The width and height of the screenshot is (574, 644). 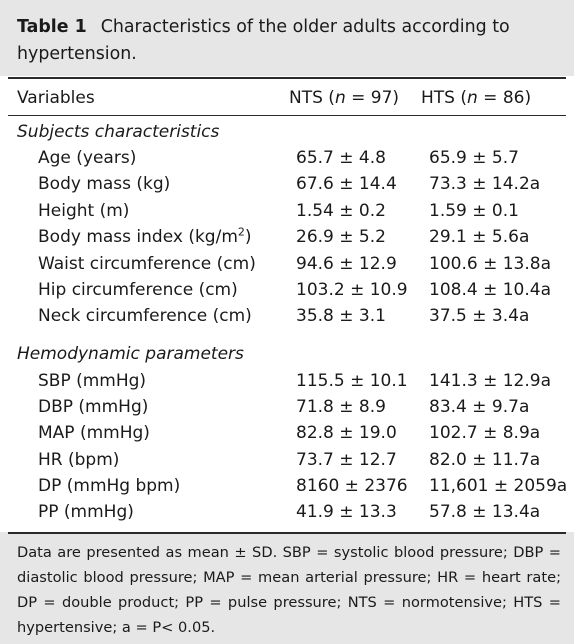 I want to click on row-variable-text: MAP (mmHg), so click(x=94, y=433).